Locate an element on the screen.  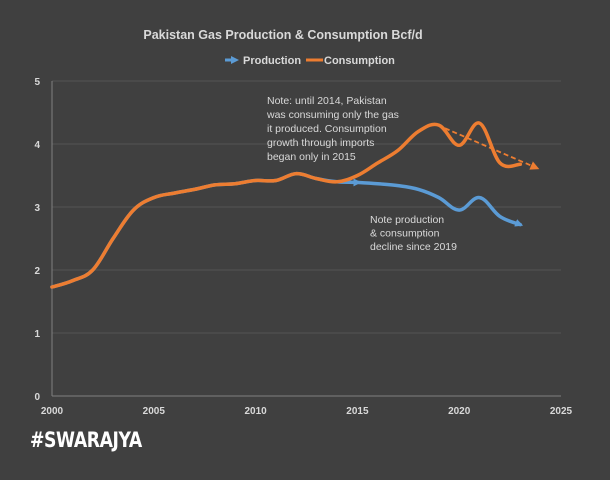
y-tick-label: 2 is located at coordinates (37, 271).